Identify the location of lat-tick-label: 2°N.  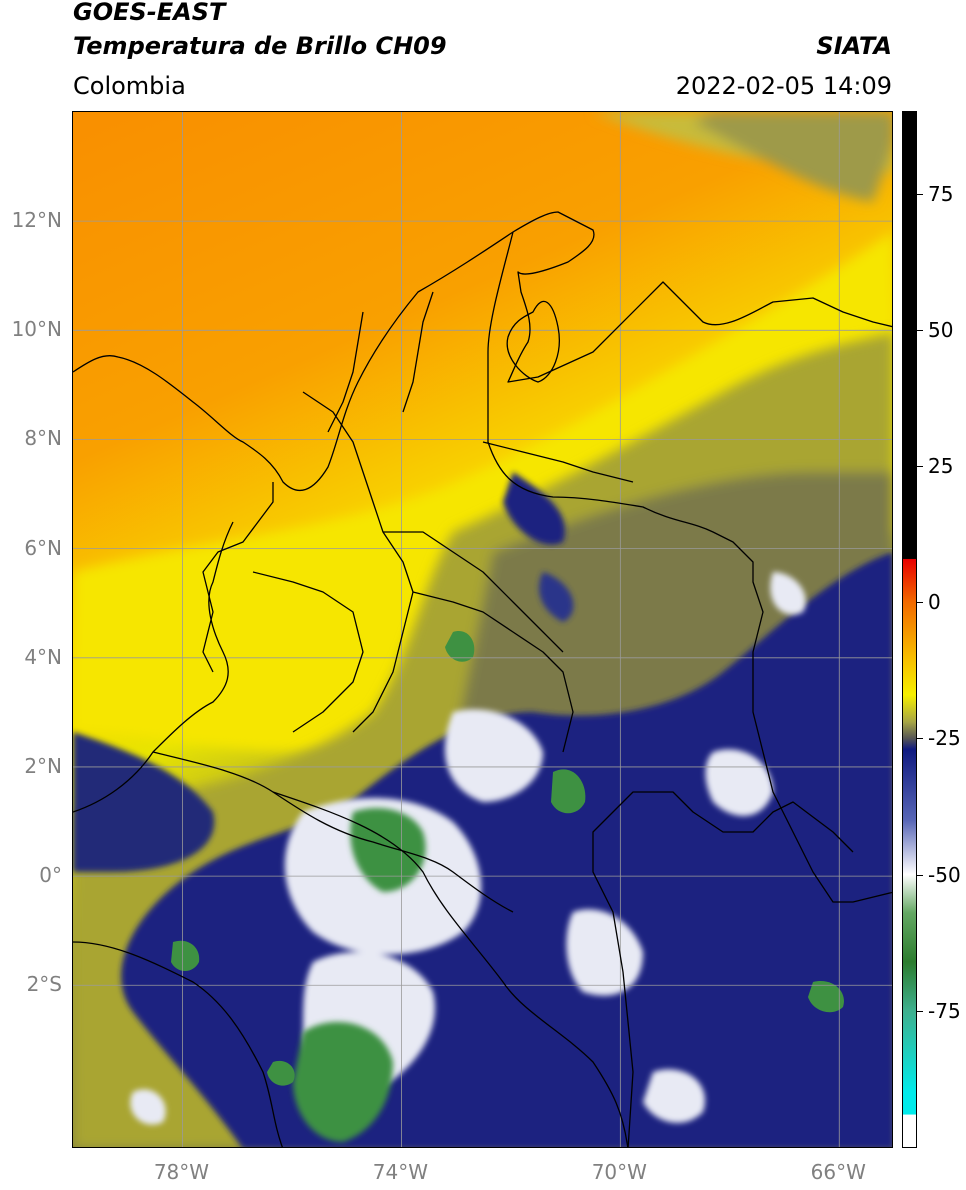
(43, 765).